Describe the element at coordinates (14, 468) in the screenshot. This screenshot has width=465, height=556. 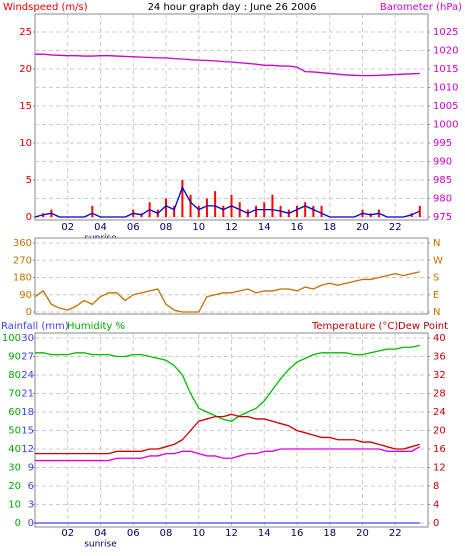
I see `y3-tick-label: 30` at that location.